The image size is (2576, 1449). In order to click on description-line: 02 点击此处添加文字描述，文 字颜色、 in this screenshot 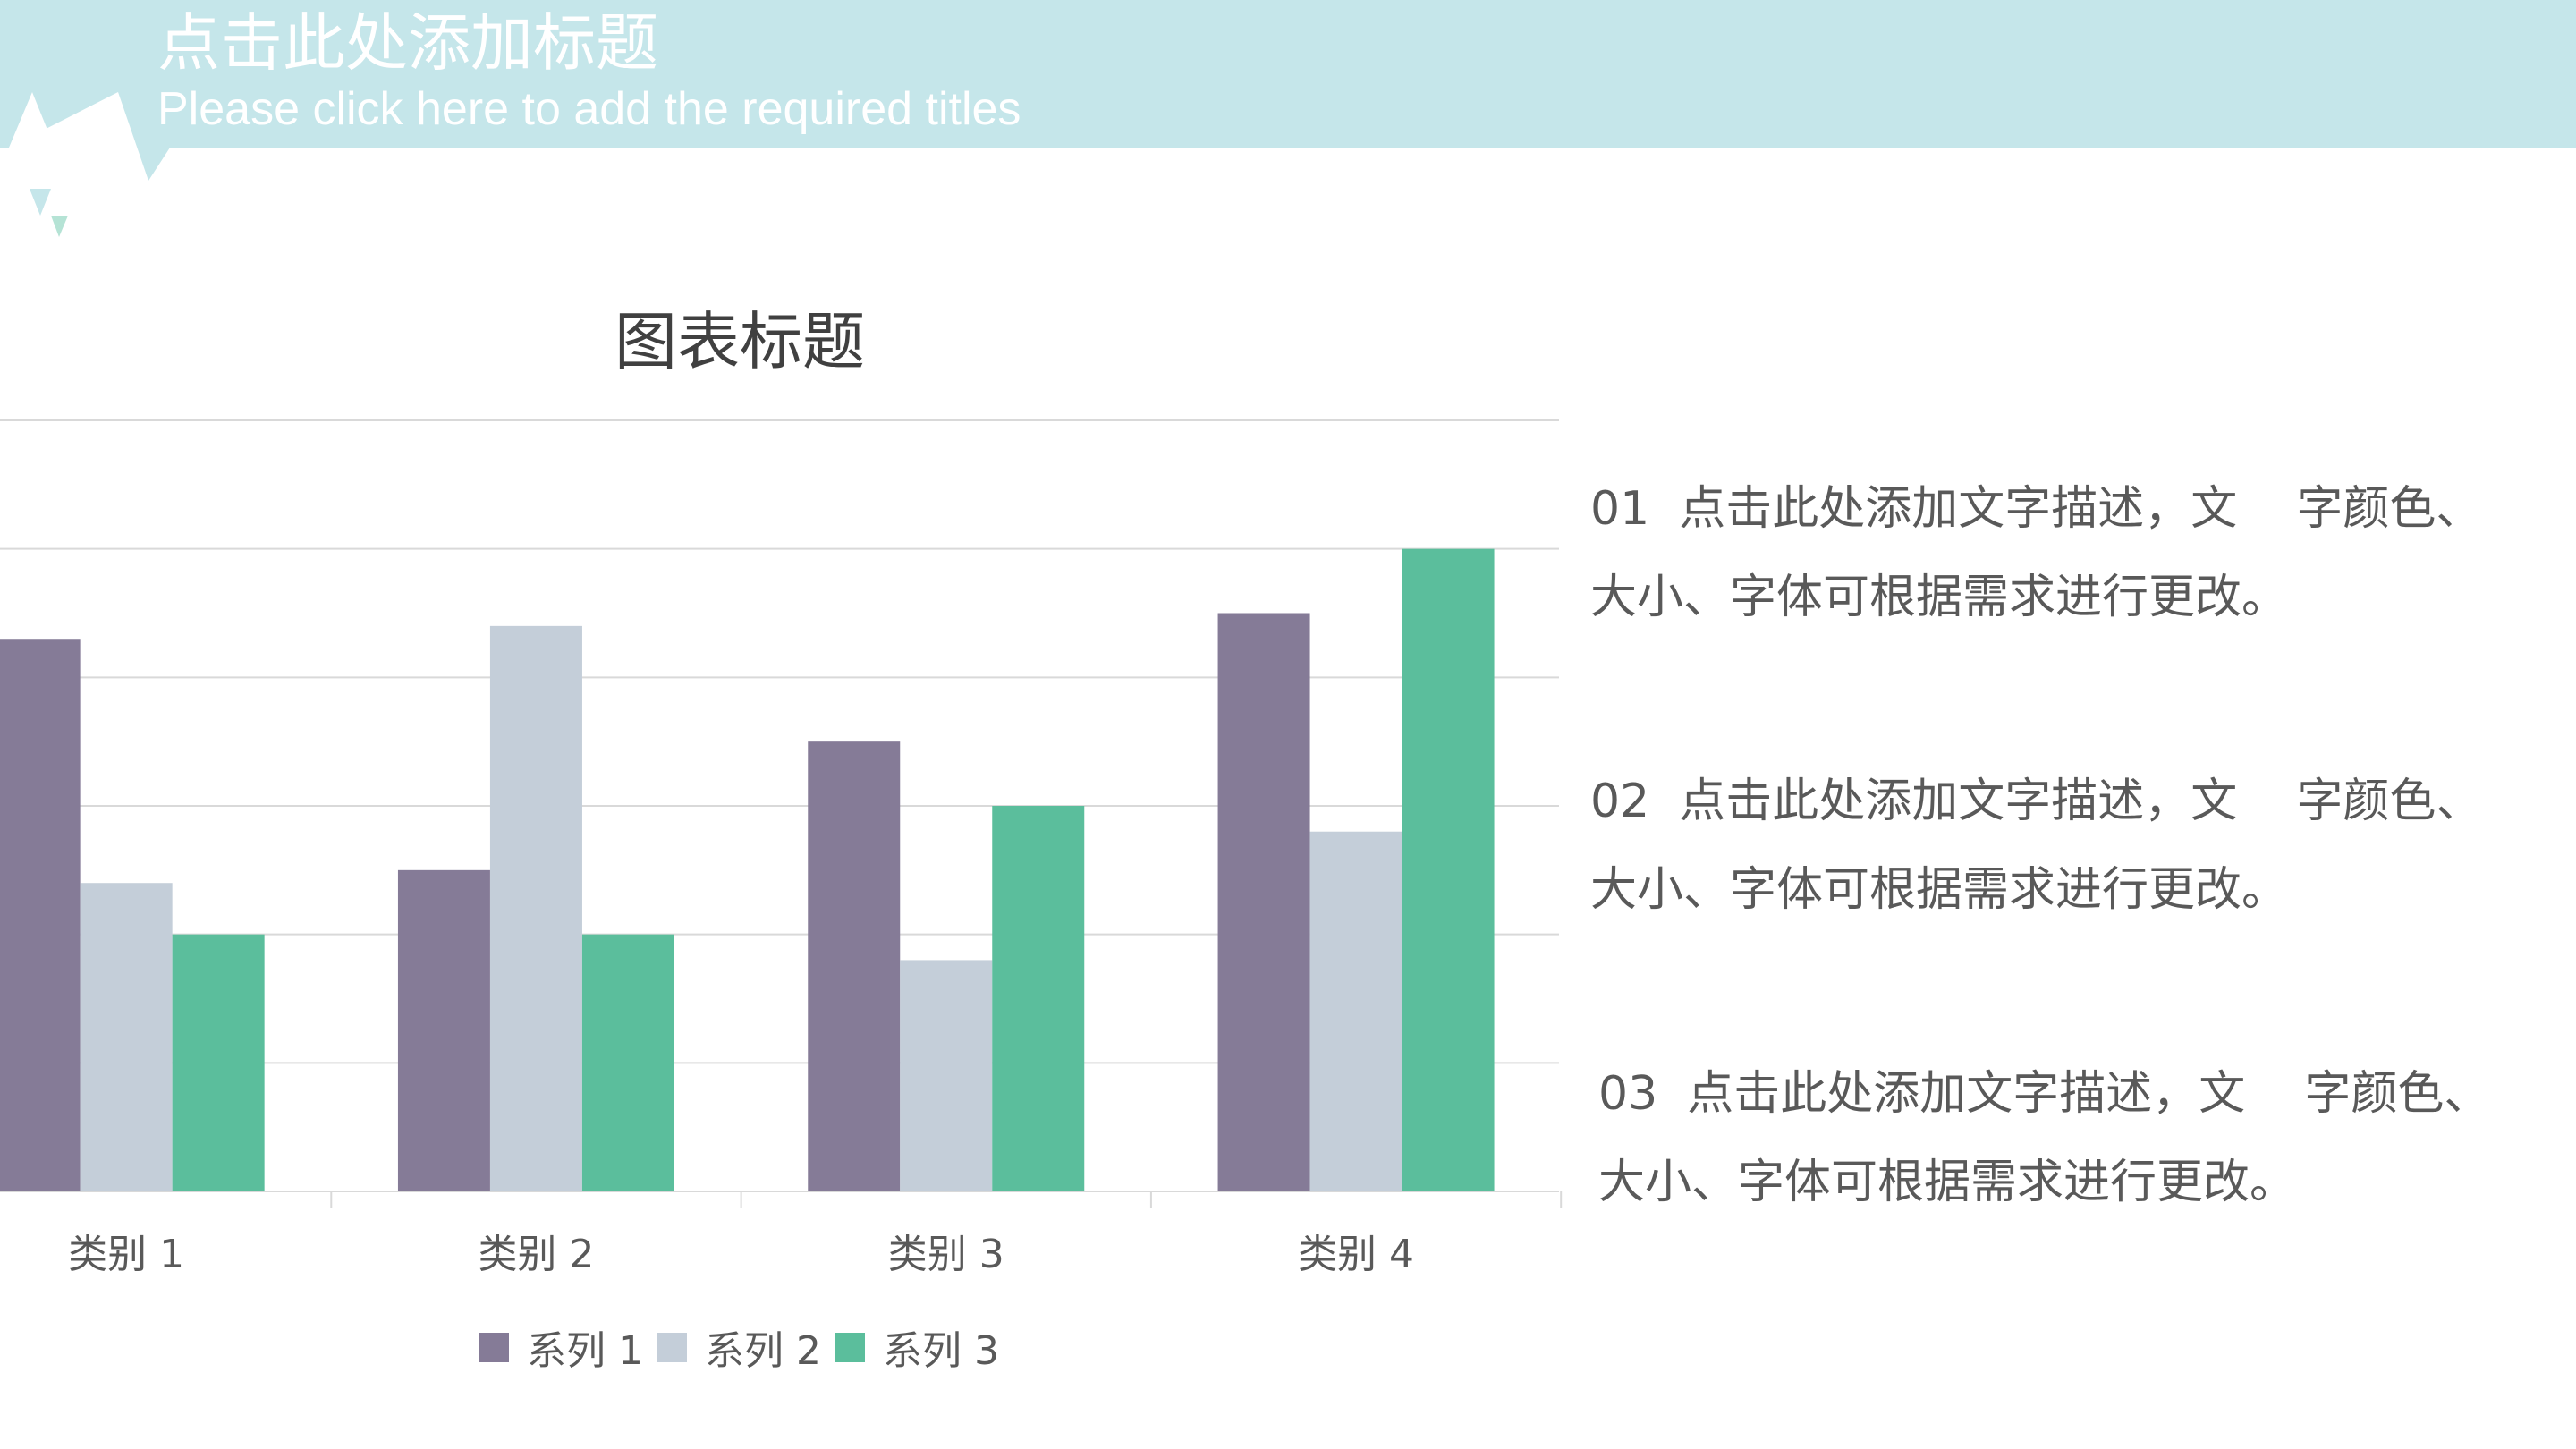, I will do `click(2036, 801)`.